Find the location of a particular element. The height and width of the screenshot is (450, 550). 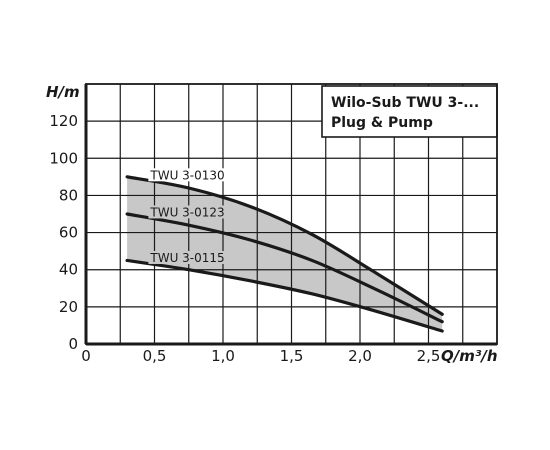

x-tick-label: 1,5 is located at coordinates (292, 356).